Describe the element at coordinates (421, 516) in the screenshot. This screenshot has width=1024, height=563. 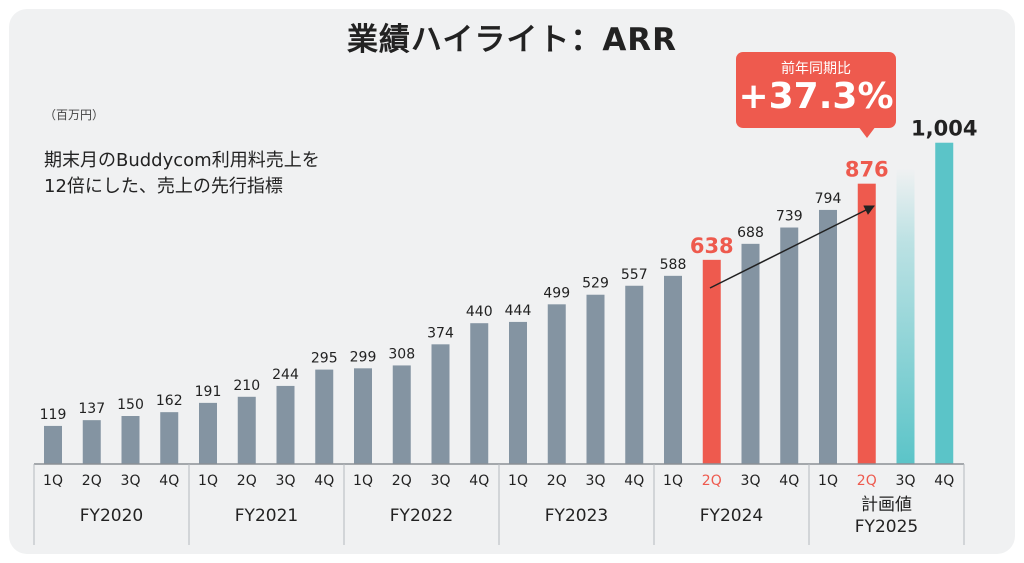
I see `fiscal-year-label: FY2022` at that location.